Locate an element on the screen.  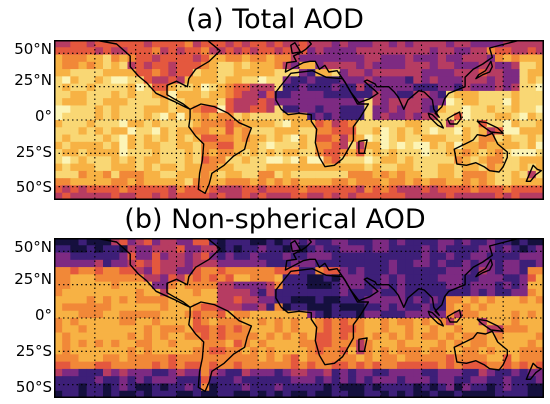
lat-tick-0-a: 0° is located at coordinates (43, 116).